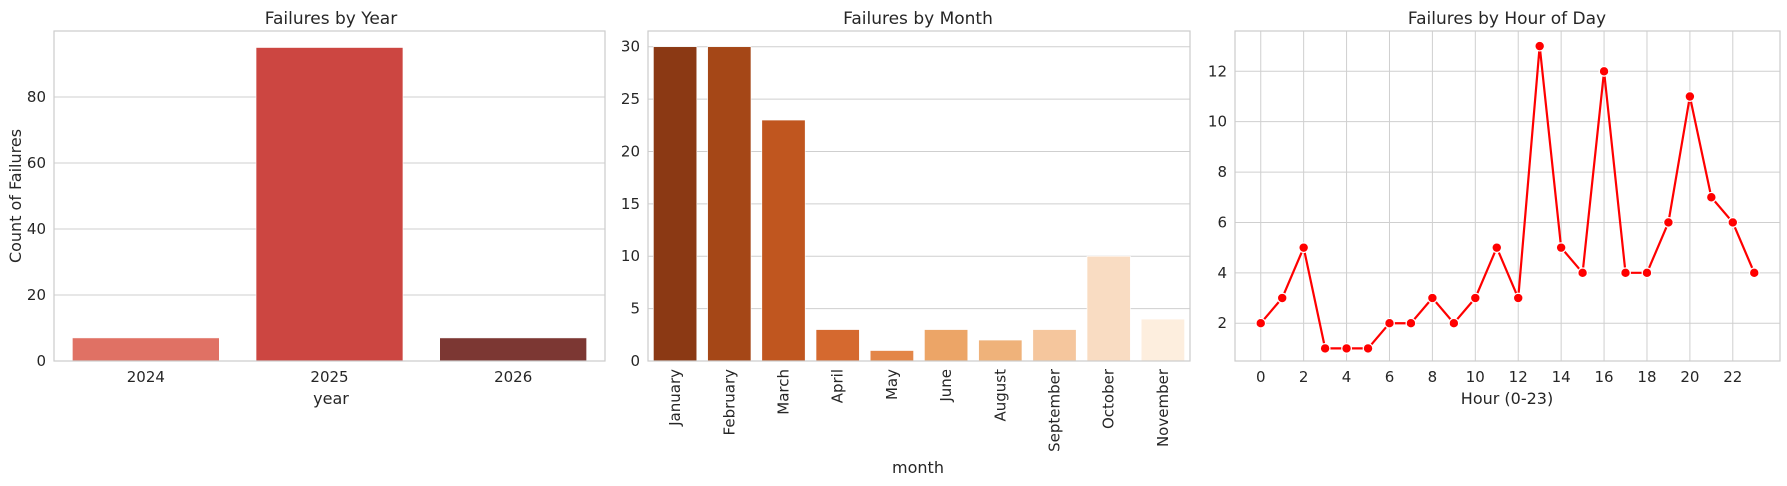  Describe the element at coordinates (1261, 377) in the screenshot. I see `x-tick-label: 0` at that location.